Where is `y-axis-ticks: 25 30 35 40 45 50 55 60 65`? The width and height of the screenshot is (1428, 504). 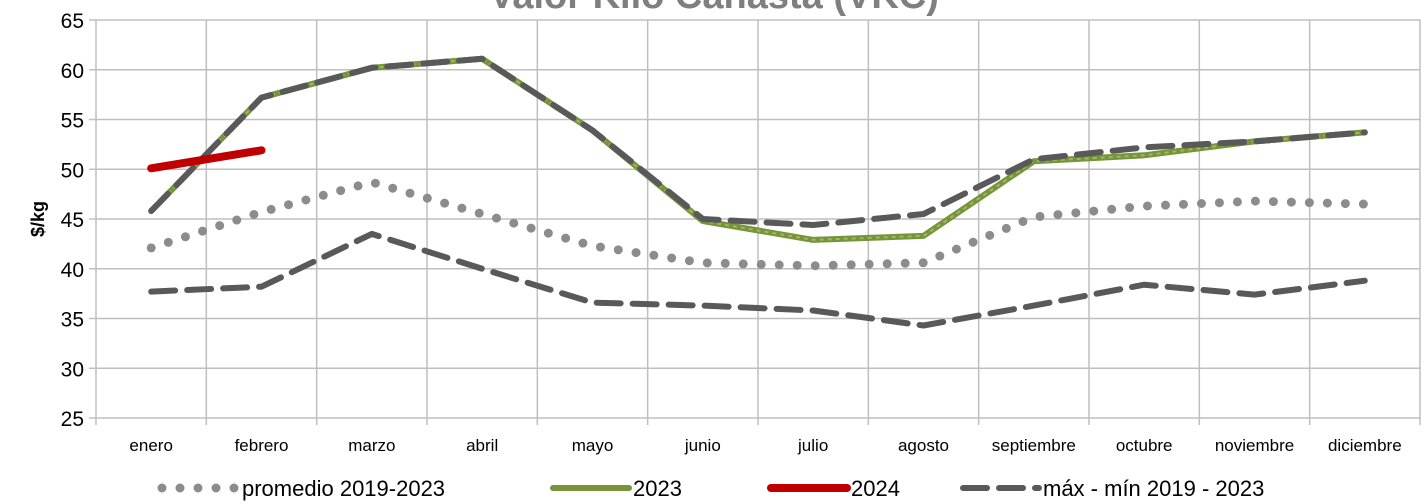
y-axis-ticks: 25 30 35 40 45 50 55 60 65 is located at coordinates (72, 220).